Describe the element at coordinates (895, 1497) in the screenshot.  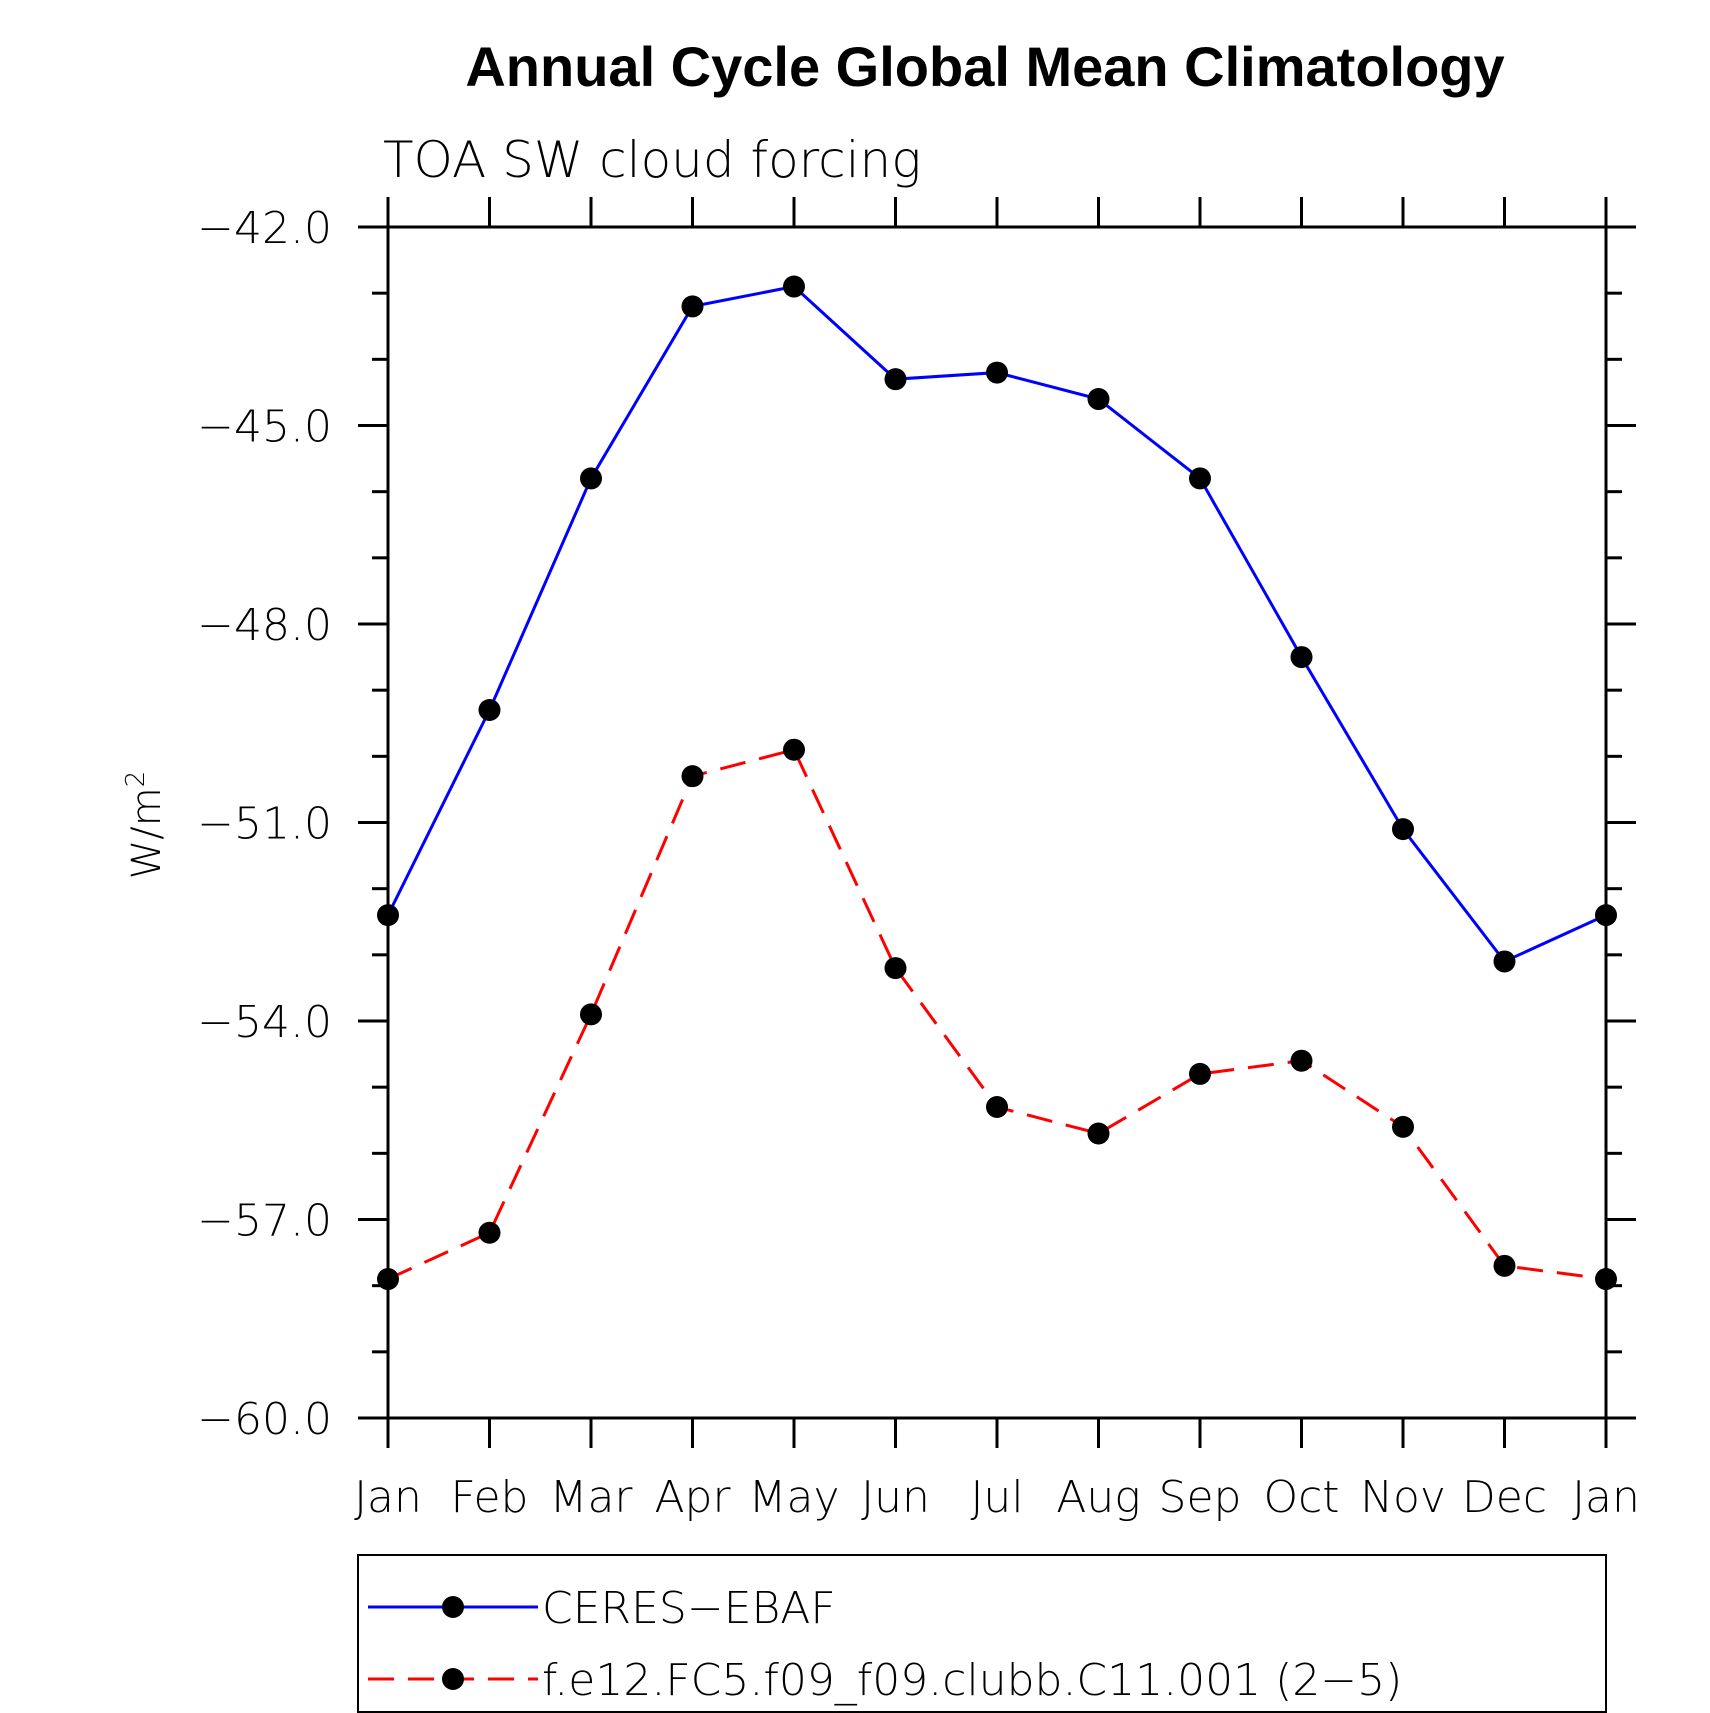
I see `x-tick-label: Jun` at that location.